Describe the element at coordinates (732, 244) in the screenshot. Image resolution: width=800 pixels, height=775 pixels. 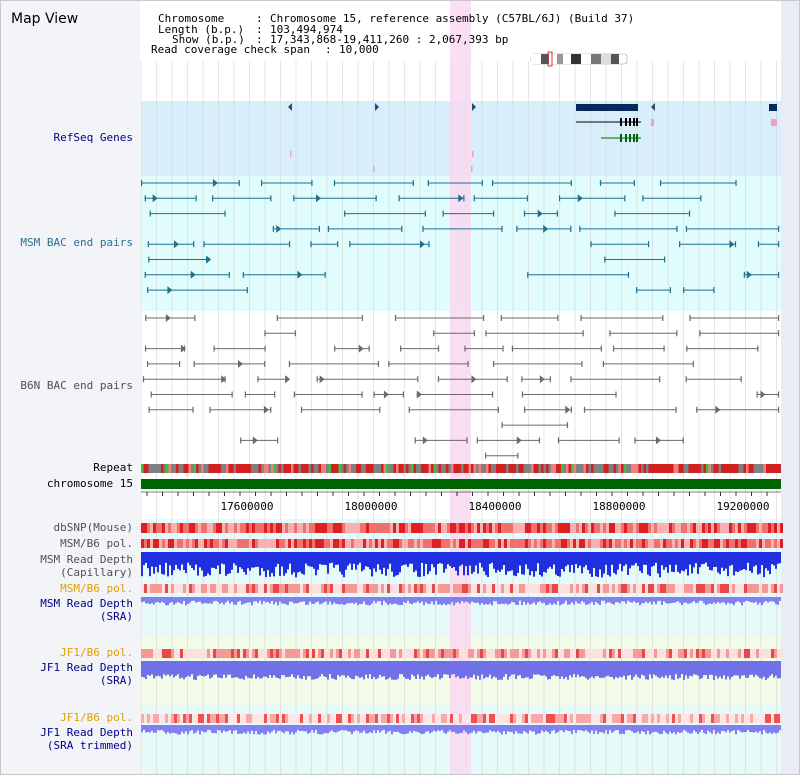
I see `msm-bac-pair-arrow` at that location.